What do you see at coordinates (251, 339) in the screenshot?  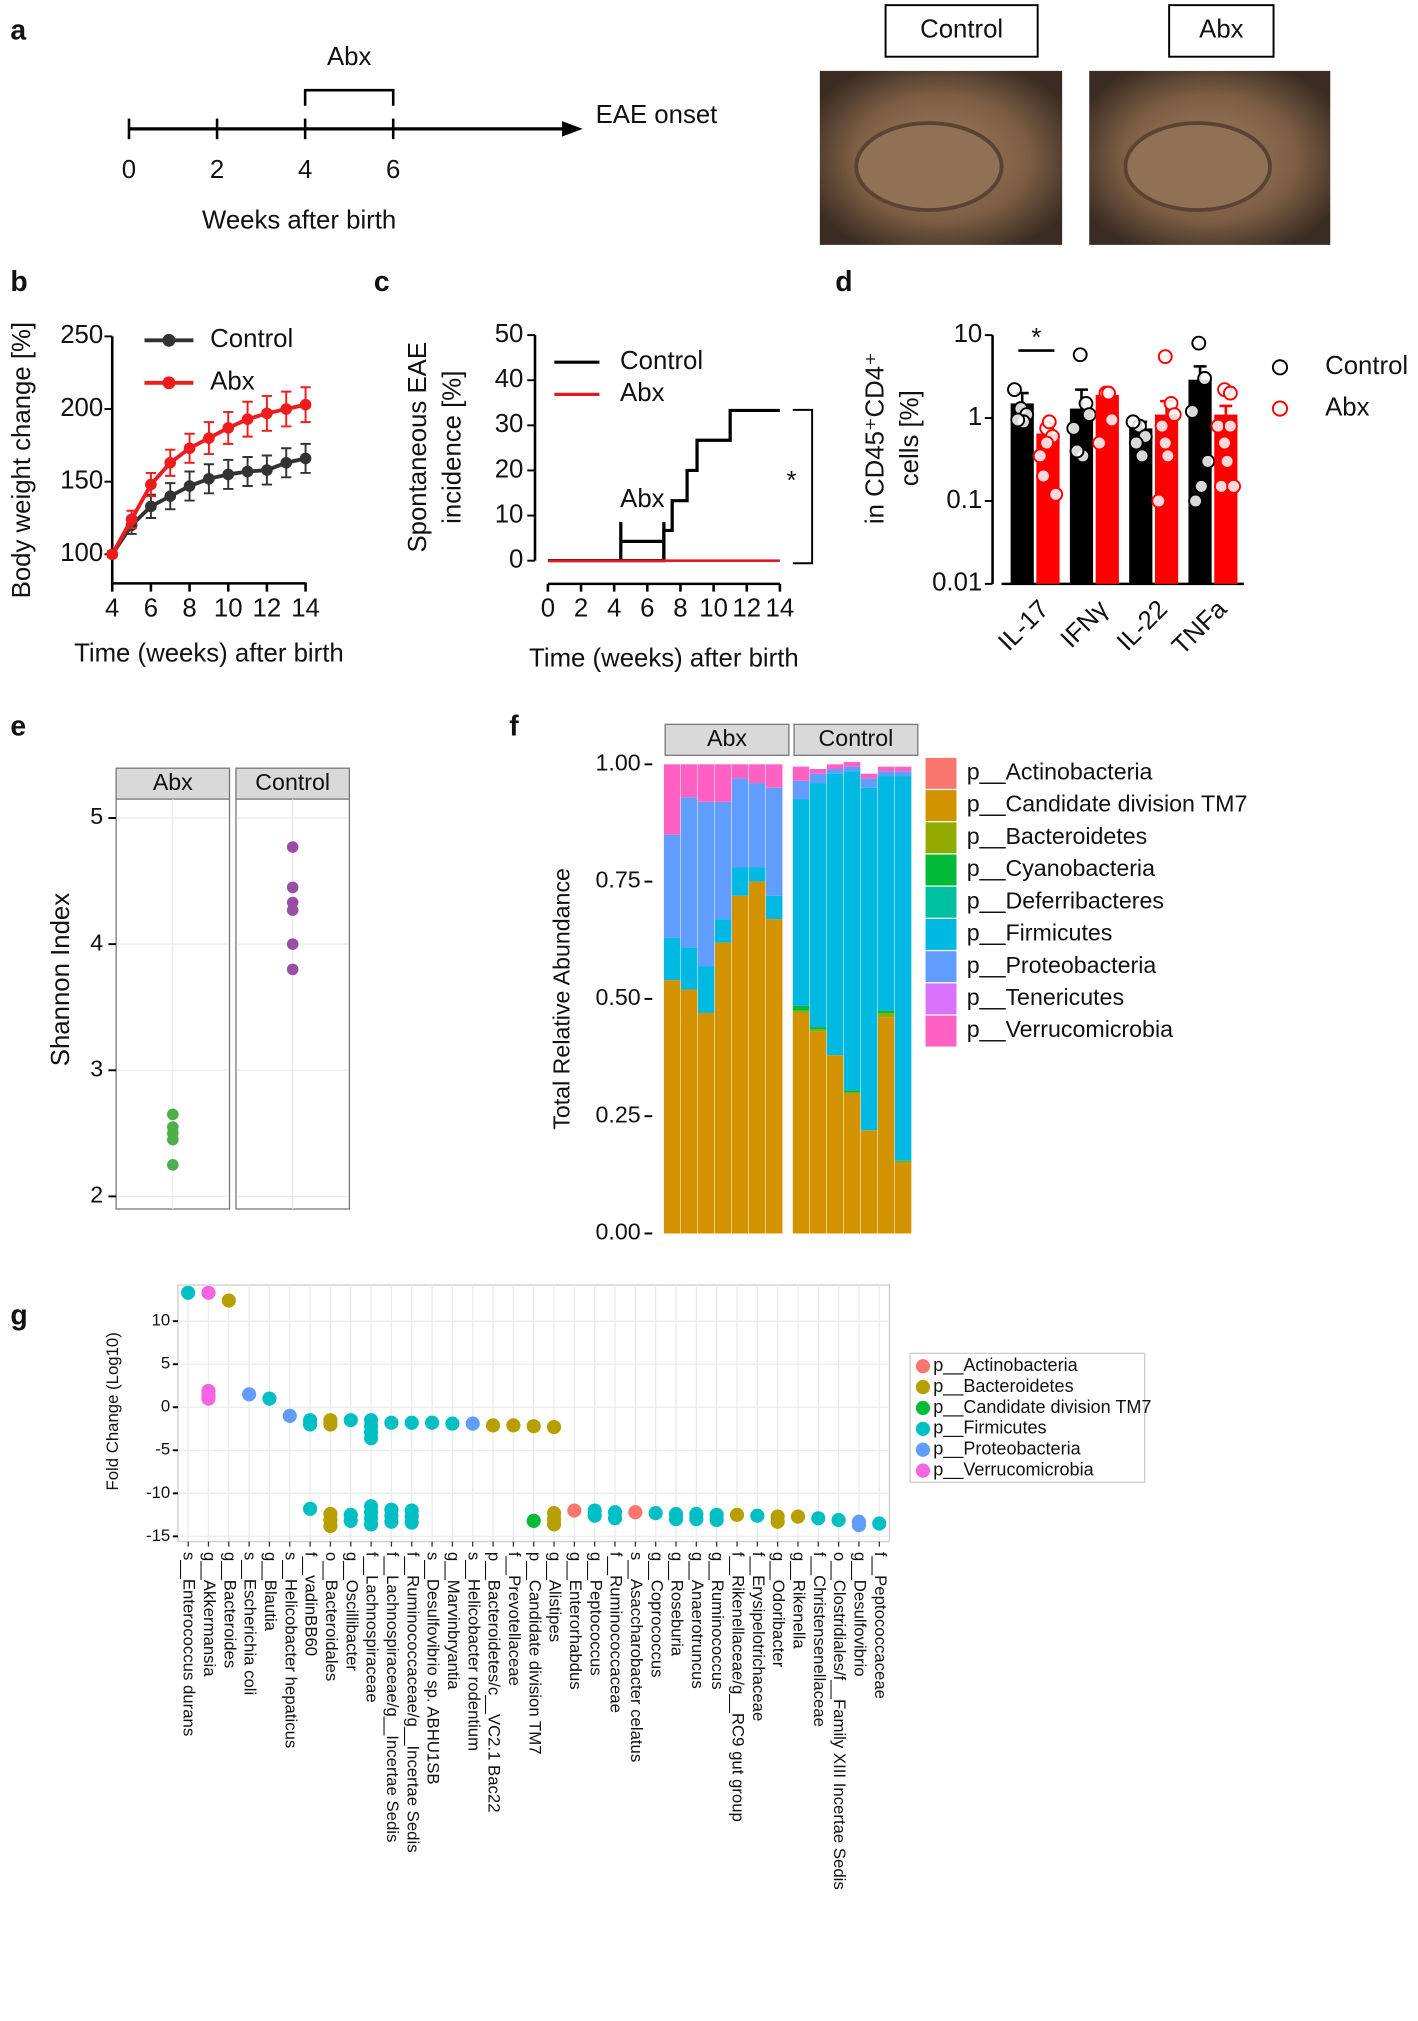 I see `legend-label: Control` at bounding box center [251, 339].